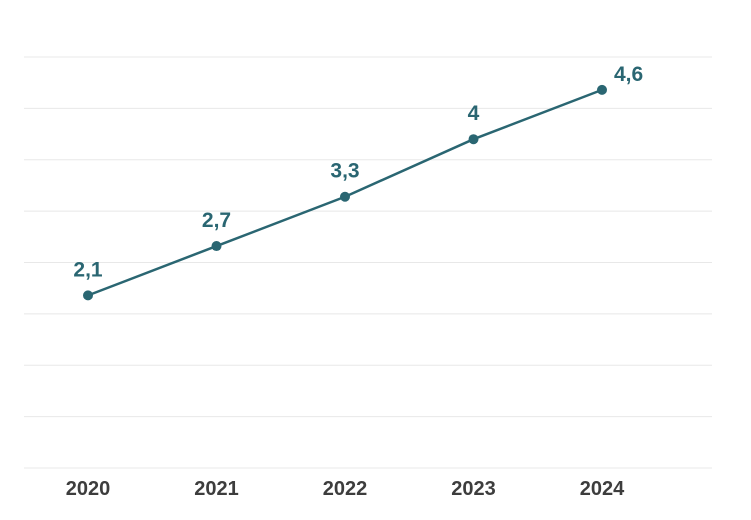 The image size is (751, 520). I want to click on data-label: 3,3, so click(344, 171).